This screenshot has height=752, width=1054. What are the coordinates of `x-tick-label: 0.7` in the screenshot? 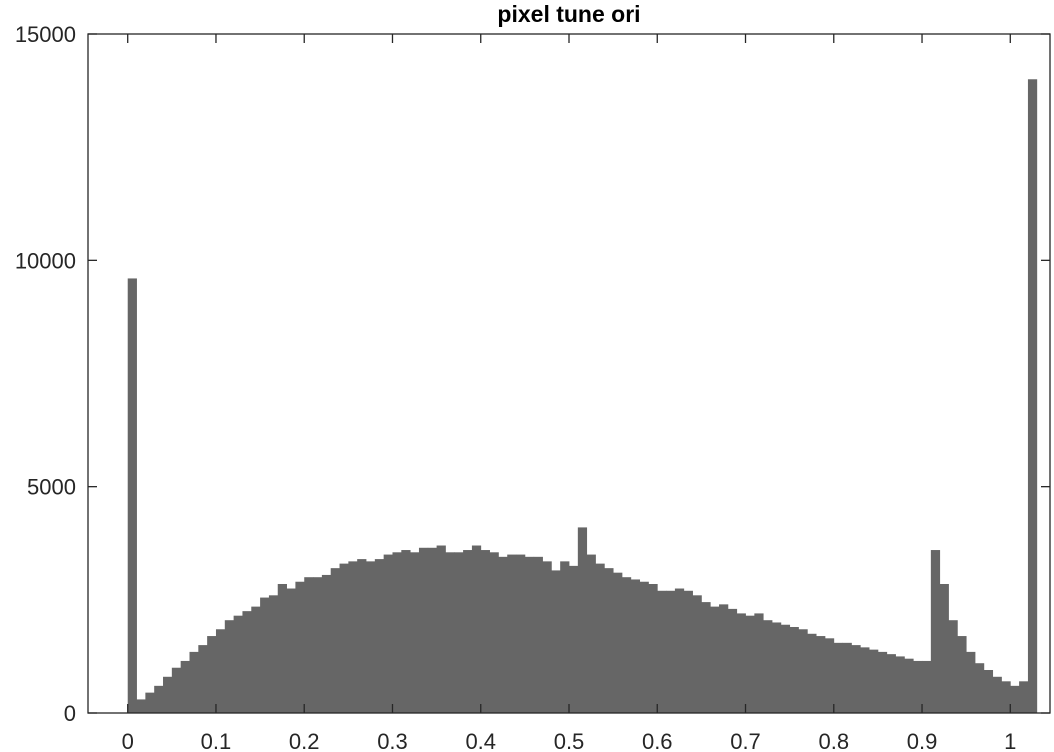 It's located at (745, 740).